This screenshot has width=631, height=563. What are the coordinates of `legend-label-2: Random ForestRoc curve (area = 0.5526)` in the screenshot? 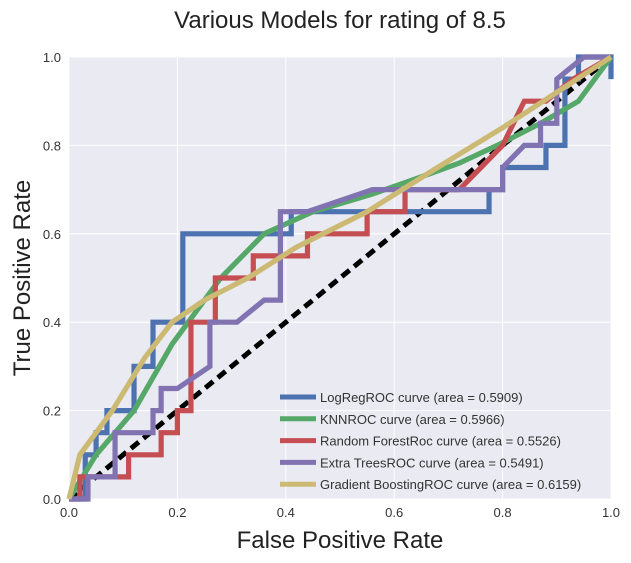 It's located at (440, 441).